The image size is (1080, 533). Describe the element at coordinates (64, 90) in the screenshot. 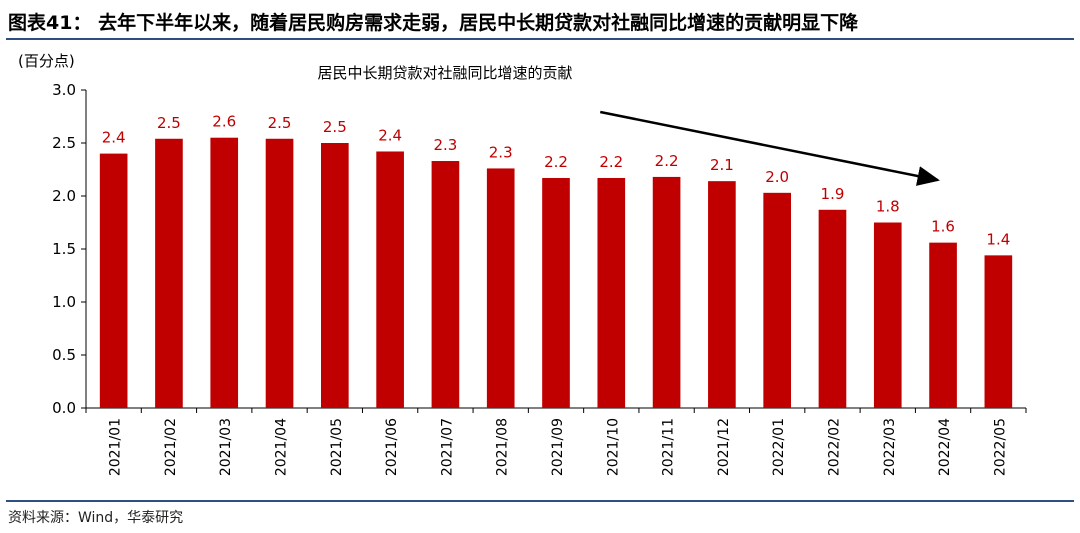

I see `y-tick-label: 3.0` at that location.